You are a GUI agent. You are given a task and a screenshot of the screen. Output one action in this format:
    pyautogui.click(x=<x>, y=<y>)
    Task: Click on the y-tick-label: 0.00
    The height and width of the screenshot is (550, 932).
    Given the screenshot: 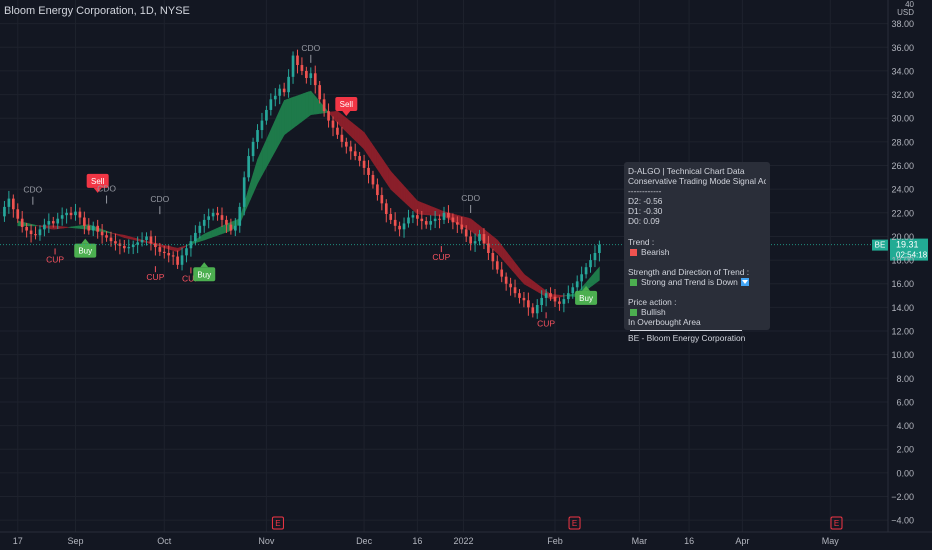 What is the action you would take?
    pyautogui.click(x=905, y=473)
    